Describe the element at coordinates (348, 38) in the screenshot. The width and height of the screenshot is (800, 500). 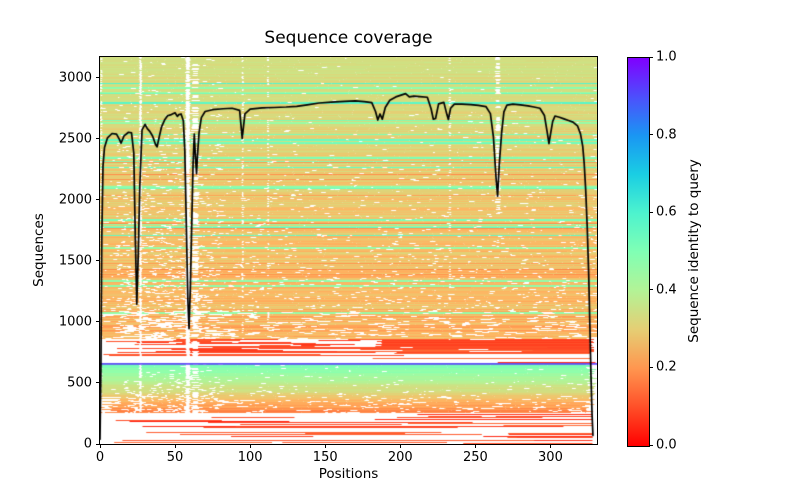
I see `plot-title: Sequence coverage` at that location.